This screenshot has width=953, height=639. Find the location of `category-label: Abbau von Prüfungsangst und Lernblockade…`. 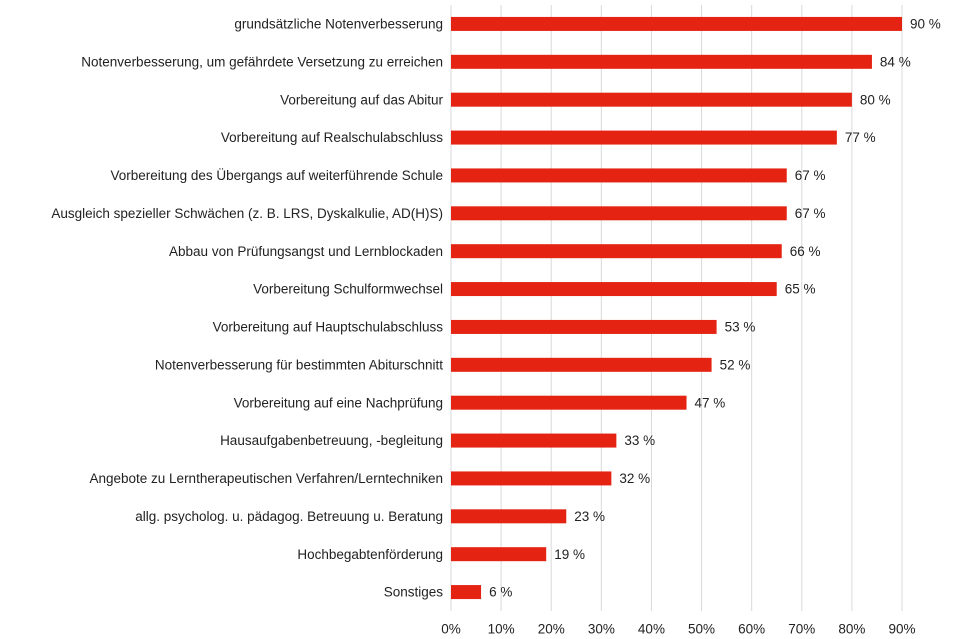

category-label: Abbau von Prüfungsangst und Lernblockade… is located at coordinates (306, 251).